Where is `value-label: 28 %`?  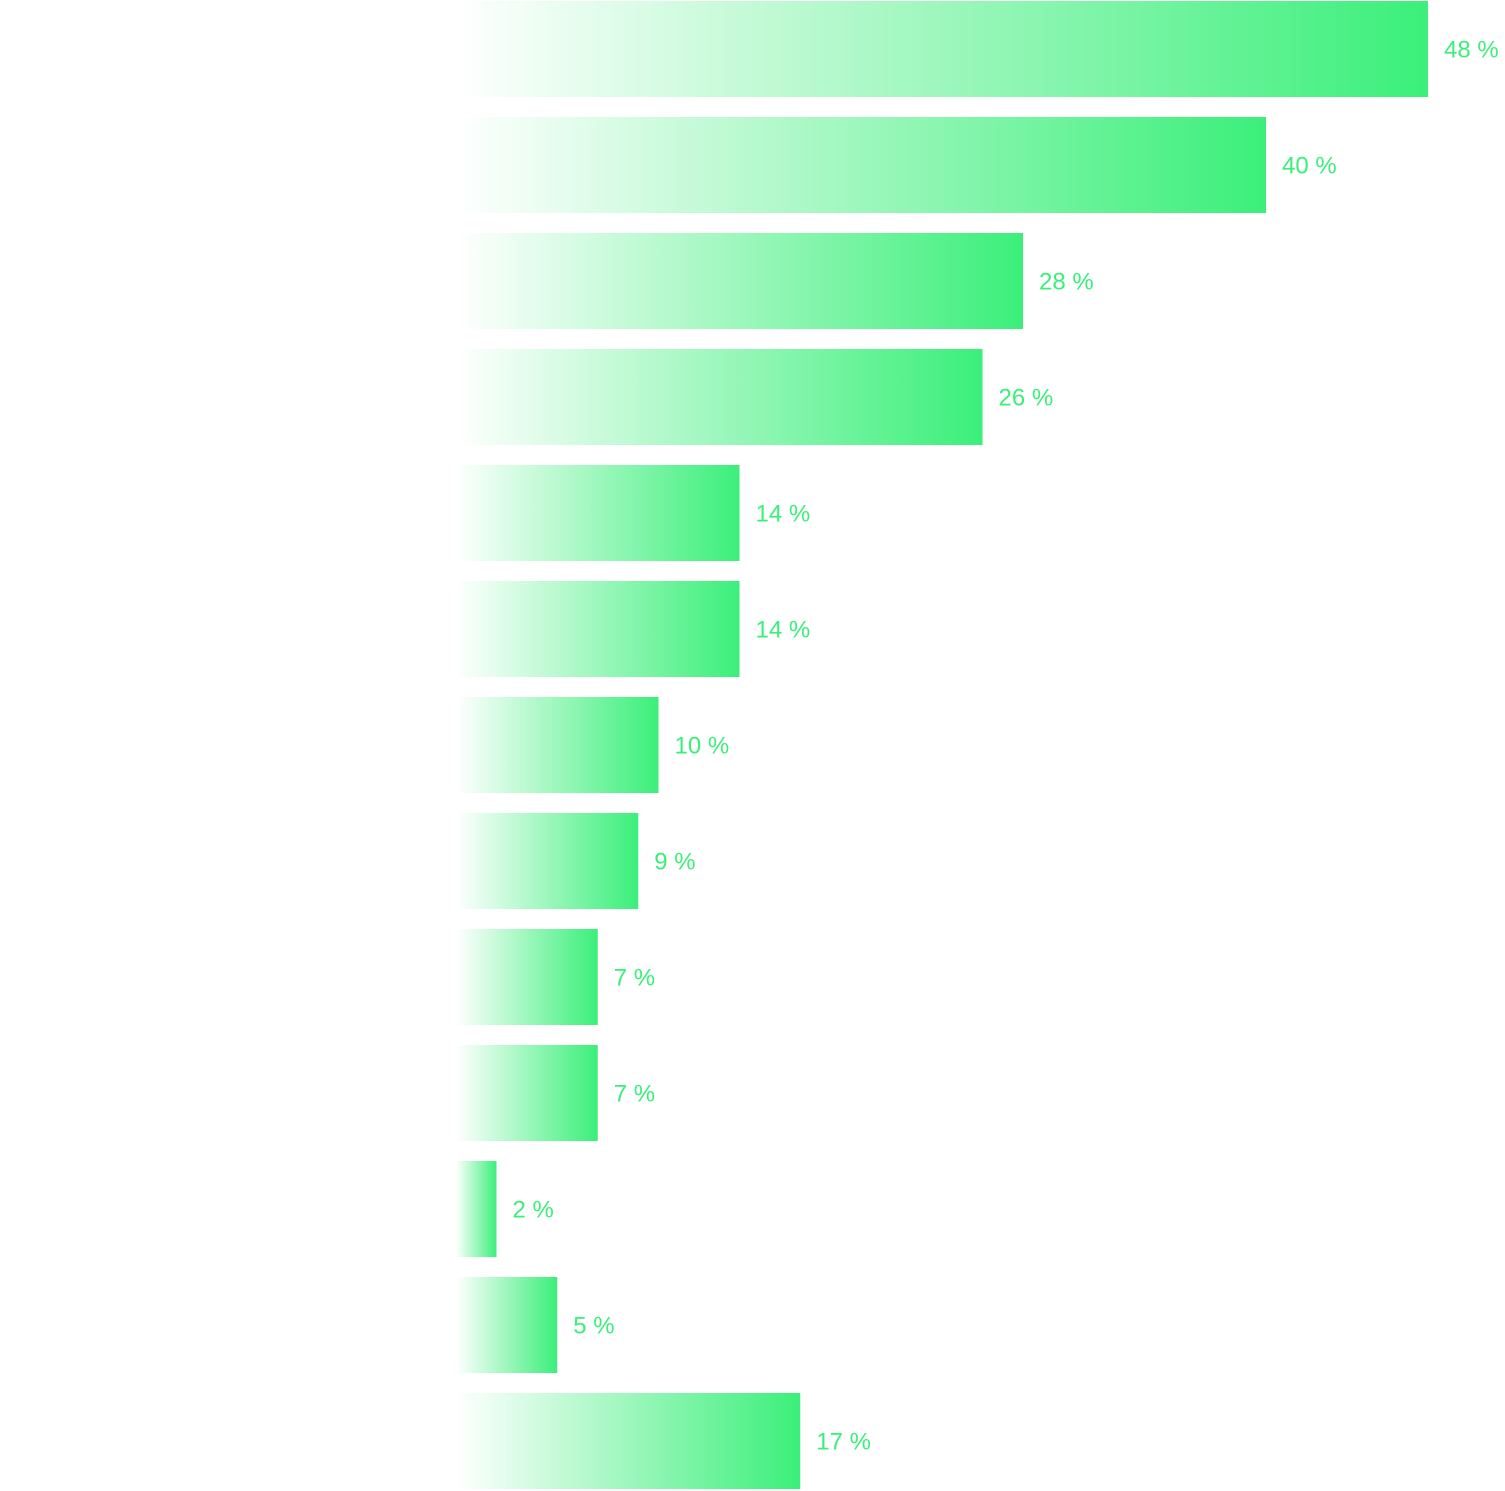
value-label: 28 % is located at coordinates (1066, 281).